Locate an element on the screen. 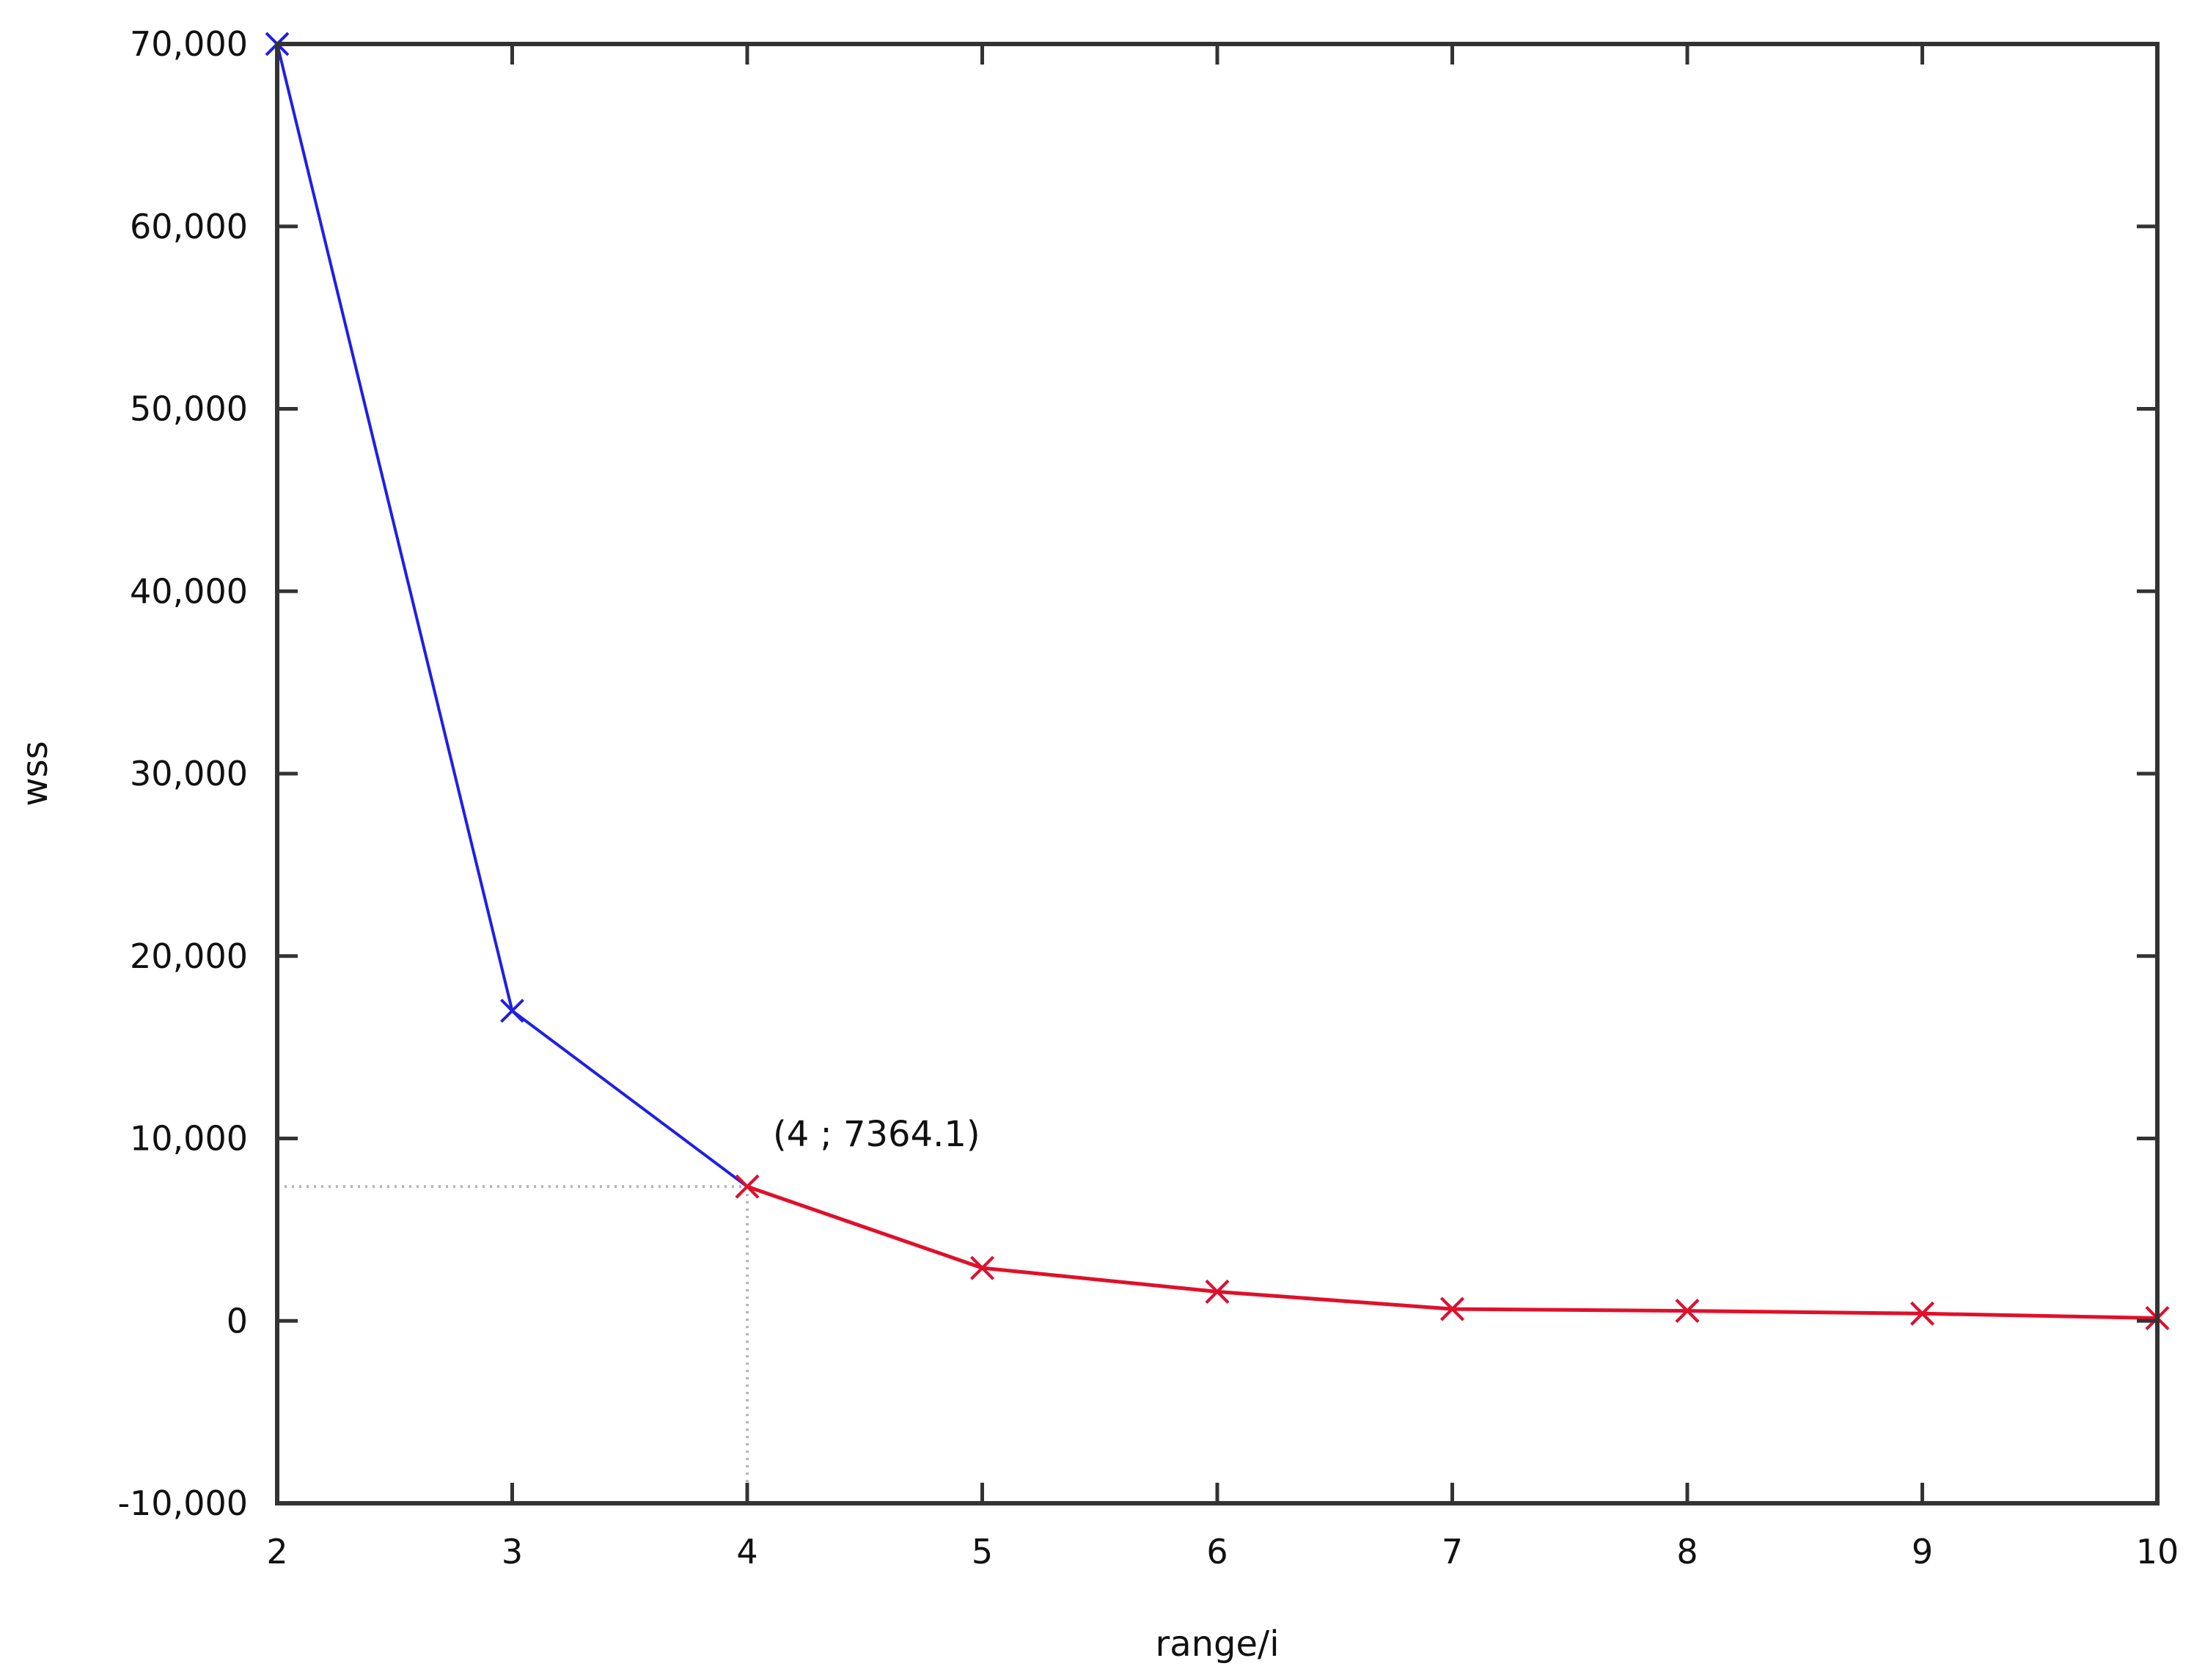 This screenshot has width=2205, height=1680. x-tick-label: 4 is located at coordinates (746, 1552).